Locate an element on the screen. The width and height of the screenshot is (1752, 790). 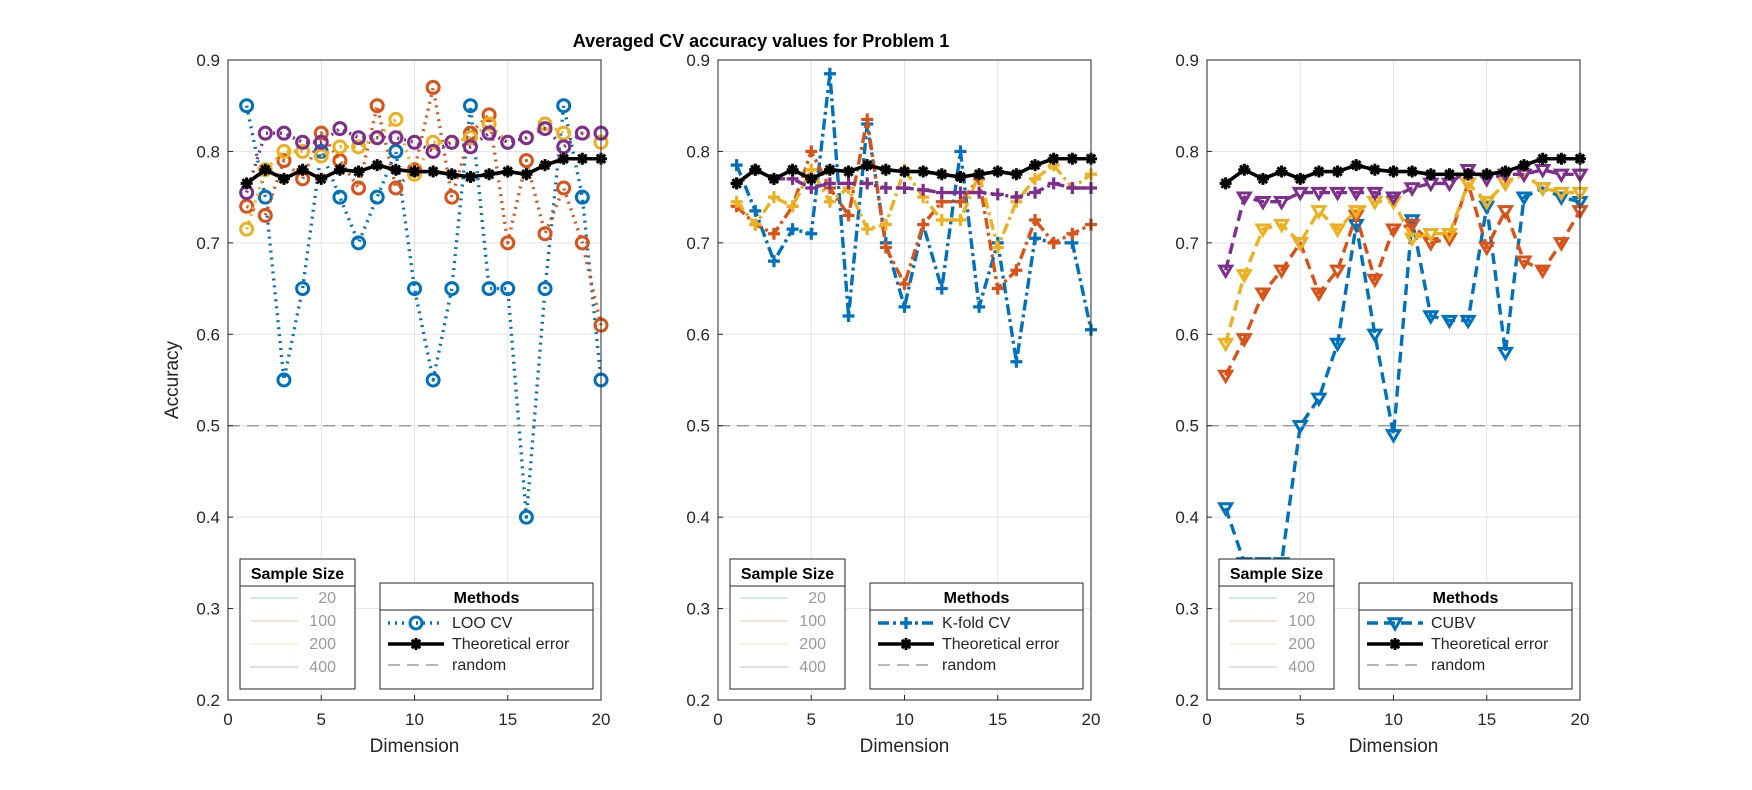
legend-methods: Methods LOO CV Theoretical error random is located at coordinates (486, 636).